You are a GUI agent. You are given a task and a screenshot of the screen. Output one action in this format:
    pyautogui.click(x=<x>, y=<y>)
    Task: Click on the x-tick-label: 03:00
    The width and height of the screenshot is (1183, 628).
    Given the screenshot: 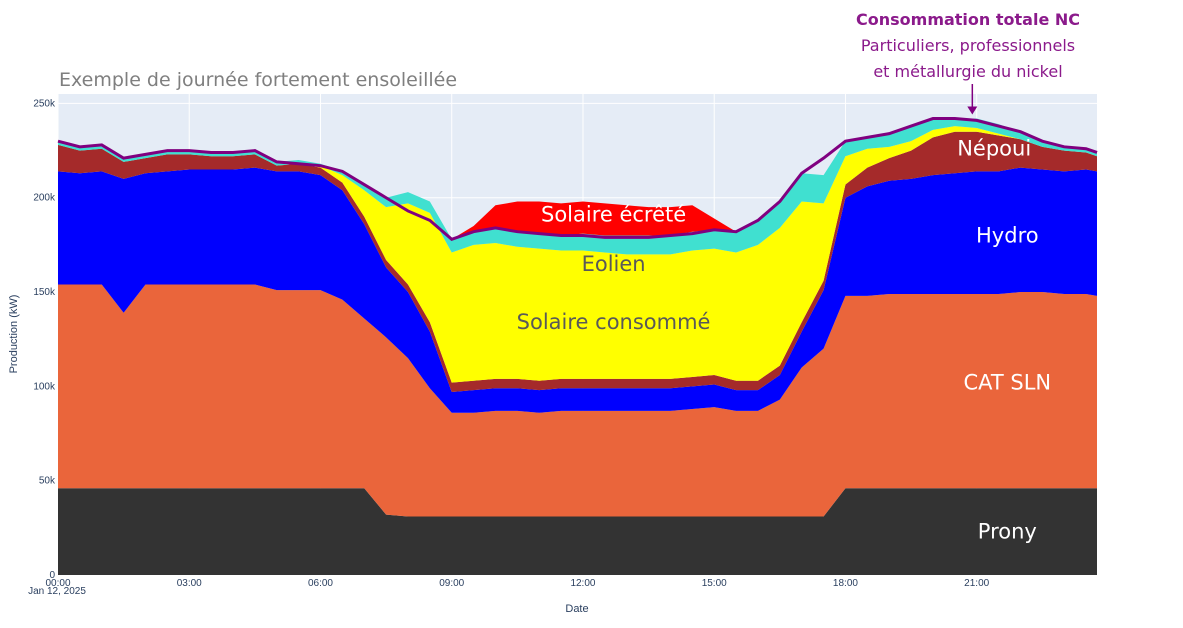 What is the action you would take?
    pyautogui.click(x=189, y=583)
    